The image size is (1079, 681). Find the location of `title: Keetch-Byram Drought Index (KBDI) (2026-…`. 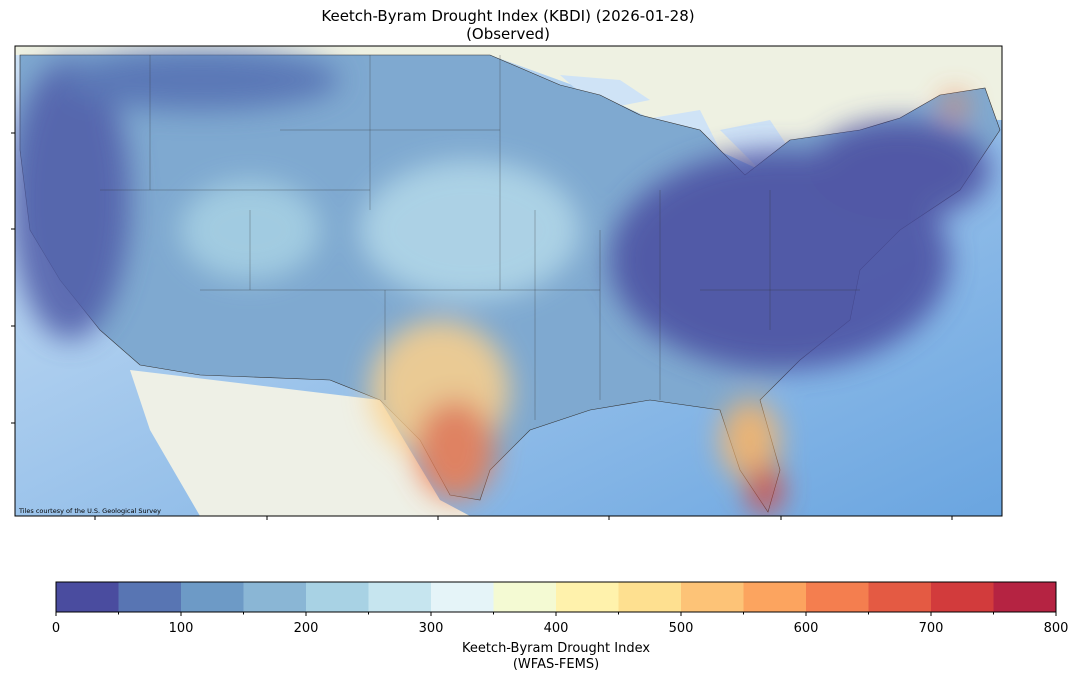

title: Keetch-Byram Drought Index (KBDI) (2026-… is located at coordinates (507, 16).